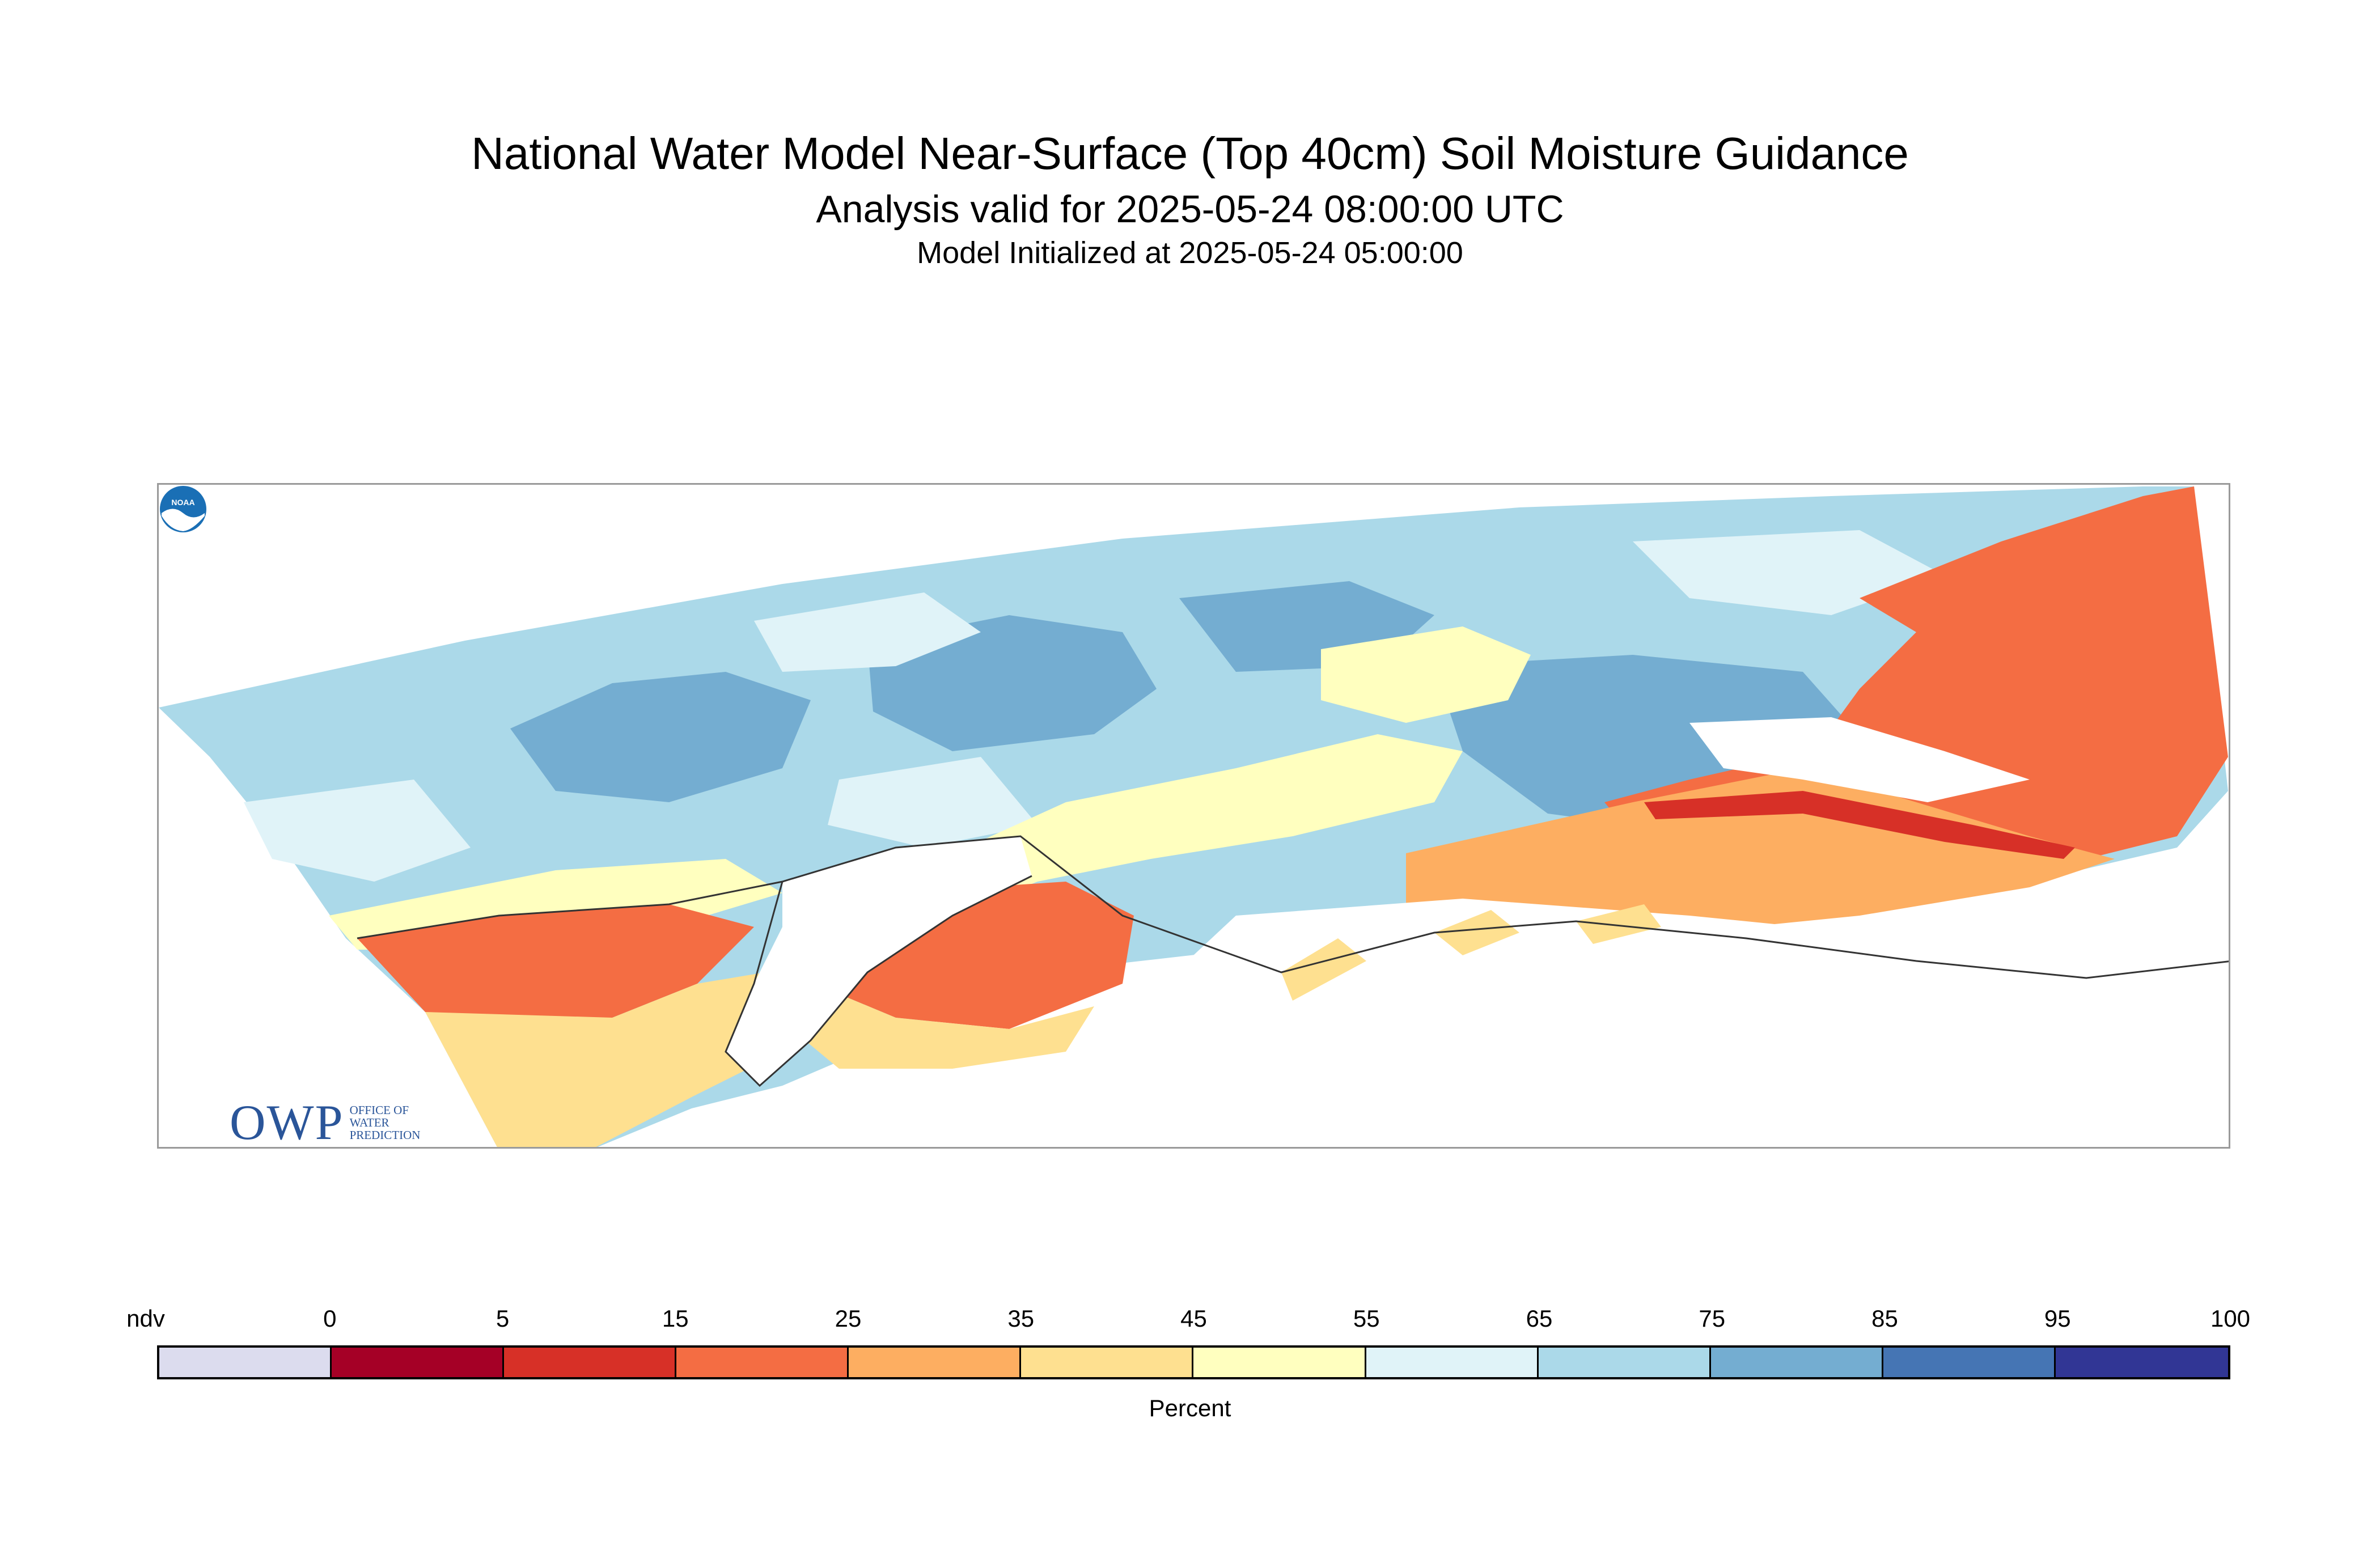 The height and width of the screenshot is (1554, 2380). Describe the element at coordinates (1426, 674) in the screenshot. I see `moderate-band-north` at that location.